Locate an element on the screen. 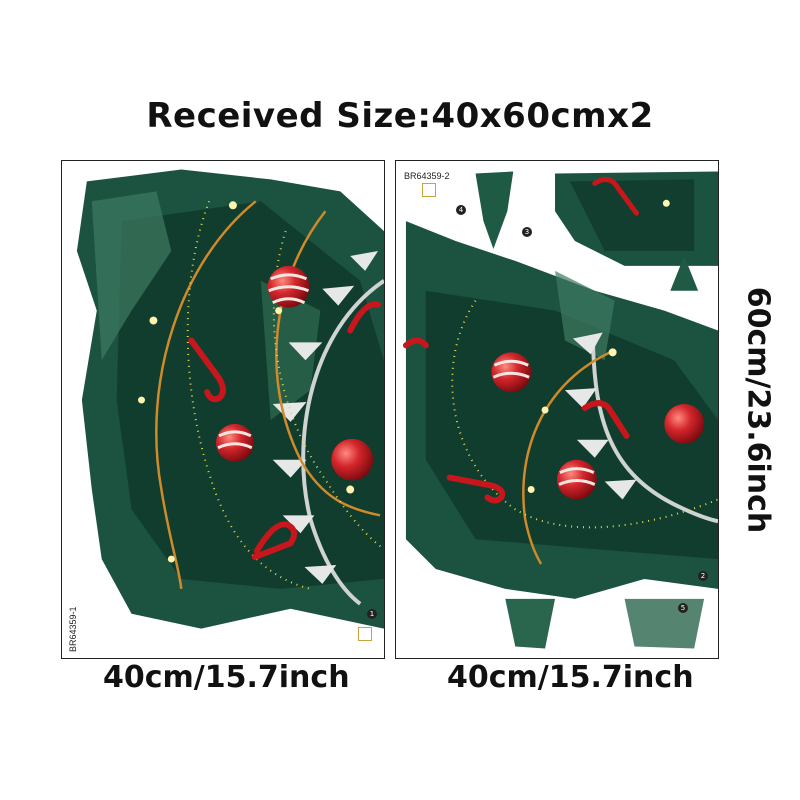  sheet-height-label: 60cm/23.6inch is located at coordinates (758, 410).